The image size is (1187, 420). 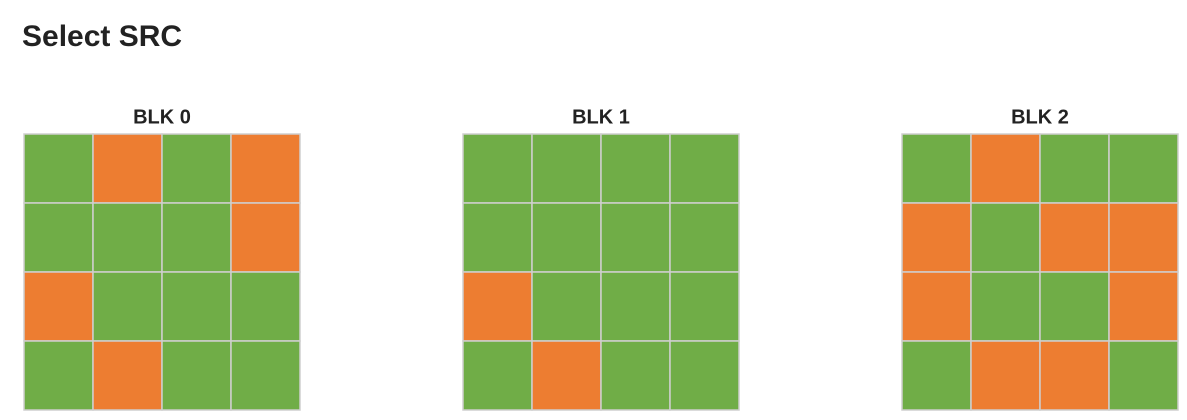 What do you see at coordinates (601, 117) in the screenshot?
I see `block-label: BLK 1` at bounding box center [601, 117].